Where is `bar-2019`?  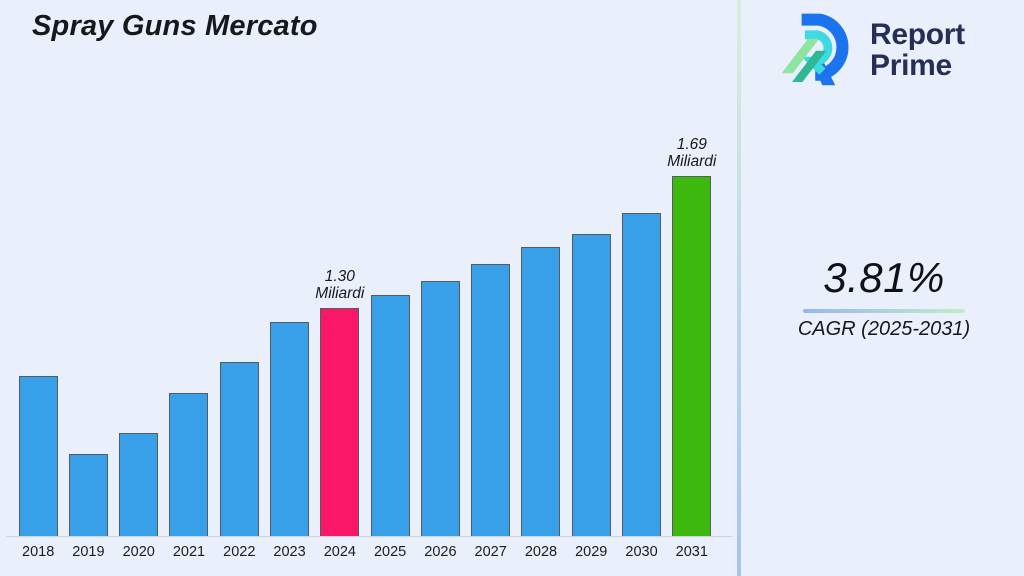
bar-2019 is located at coordinates (88, 494).